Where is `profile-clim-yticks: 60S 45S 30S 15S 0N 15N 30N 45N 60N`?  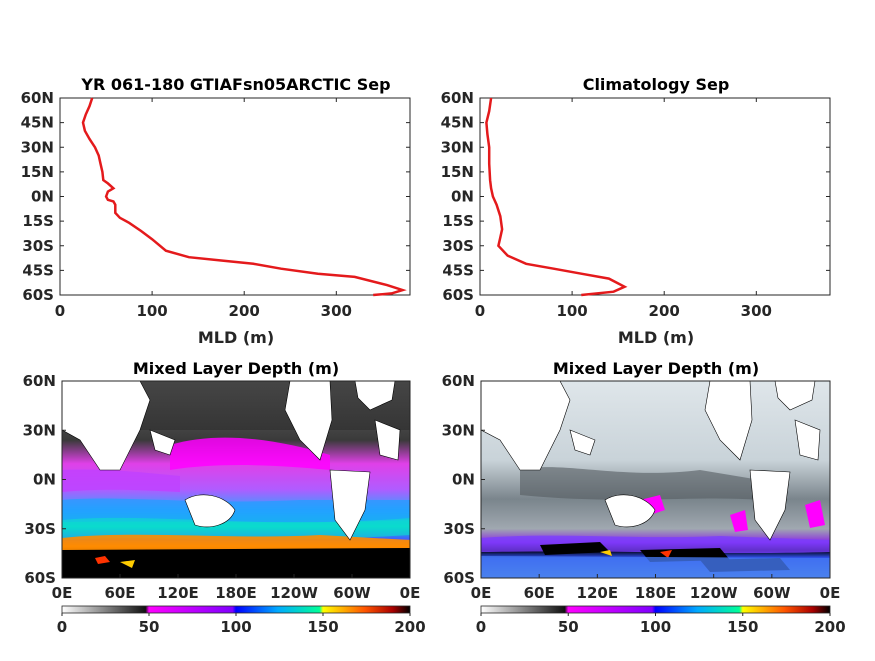 profile-clim-yticks: 60S 45S 30S 15S 0N 15N 30N 45N 60N is located at coordinates (635, 196).